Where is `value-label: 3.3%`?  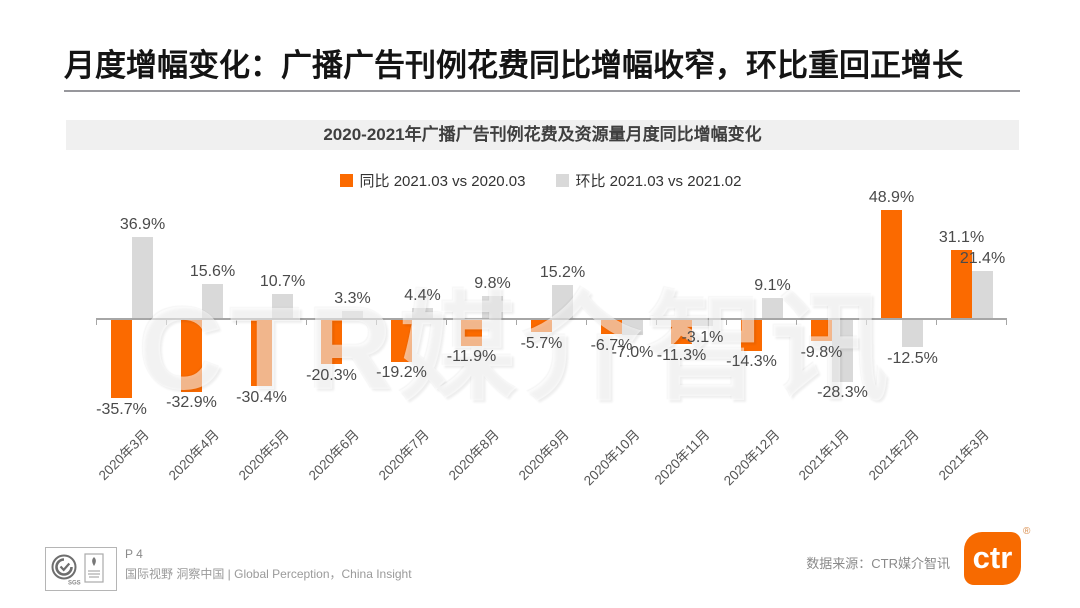
value-label: 3.3% is located at coordinates (352, 298).